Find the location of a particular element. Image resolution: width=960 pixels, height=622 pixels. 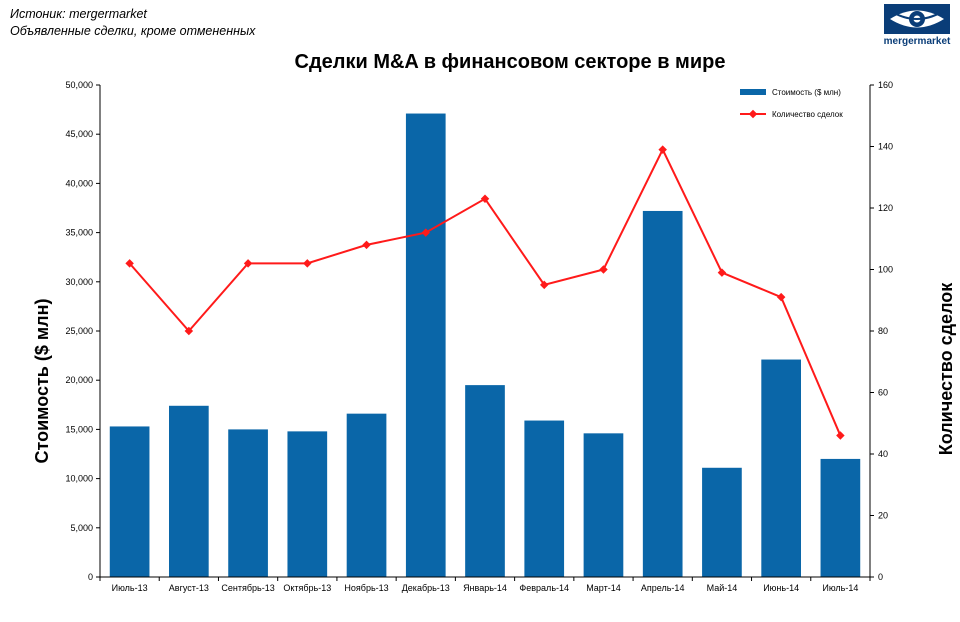

legend-label-value: Стоимость ($ млн) is located at coordinates (806, 92).